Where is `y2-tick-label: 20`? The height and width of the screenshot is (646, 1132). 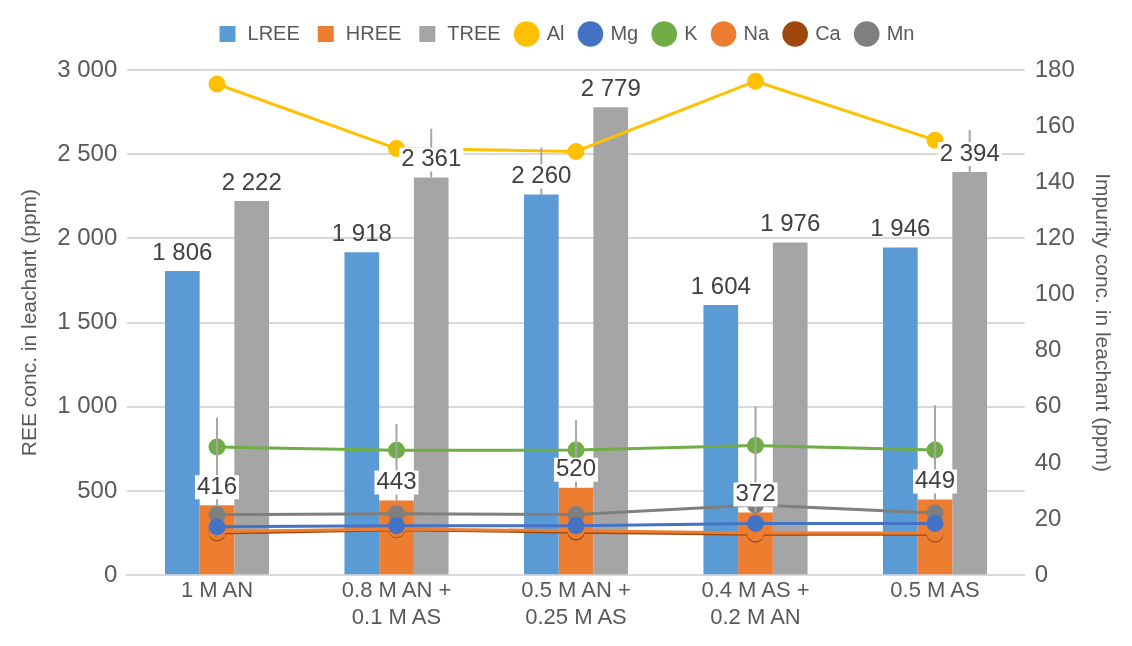
y2-tick-label: 20 is located at coordinates (1048, 517).